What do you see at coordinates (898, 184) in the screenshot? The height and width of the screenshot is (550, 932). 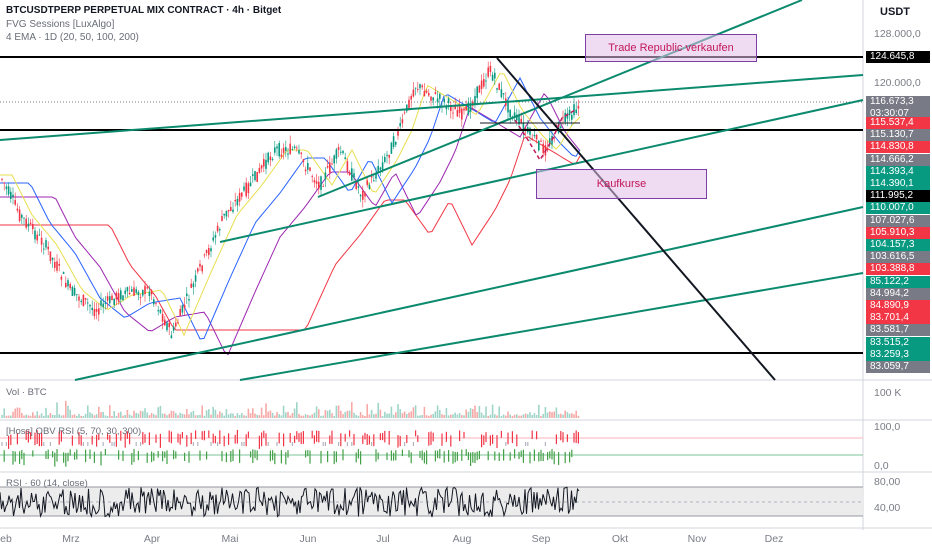 I see `price-tag: 114.390,1` at bounding box center [898, 184].